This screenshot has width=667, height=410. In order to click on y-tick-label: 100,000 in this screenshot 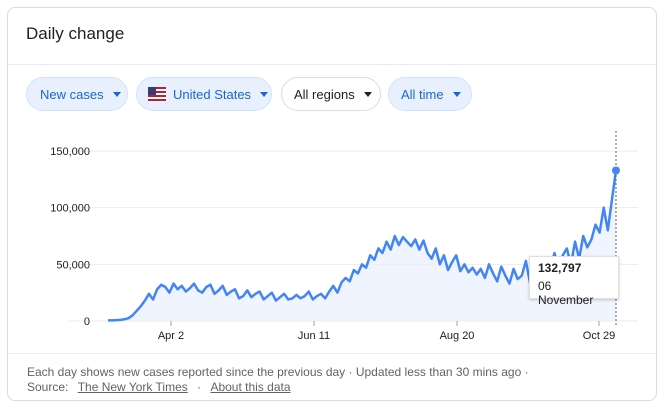, I will do `click(70, 209)`.